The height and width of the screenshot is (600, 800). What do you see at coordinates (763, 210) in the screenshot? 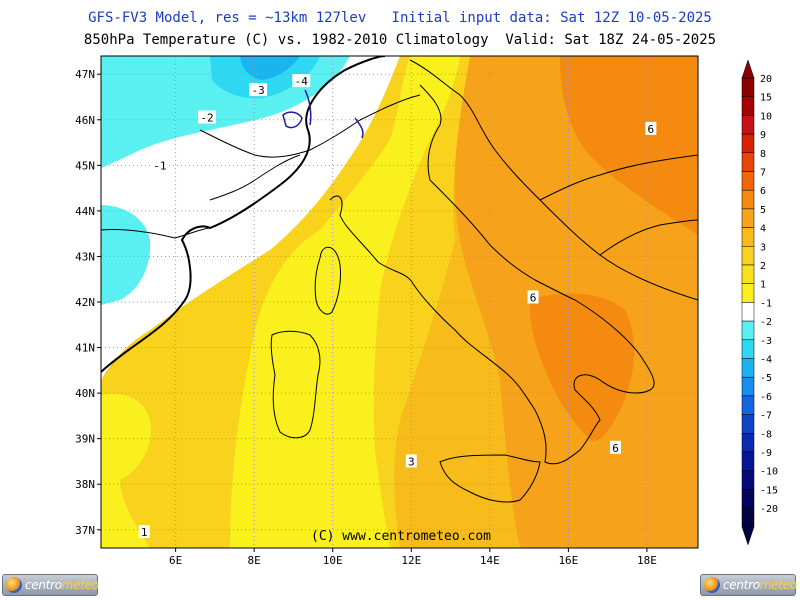
I see `legend-label: 5` at bounding box center [763, 210].